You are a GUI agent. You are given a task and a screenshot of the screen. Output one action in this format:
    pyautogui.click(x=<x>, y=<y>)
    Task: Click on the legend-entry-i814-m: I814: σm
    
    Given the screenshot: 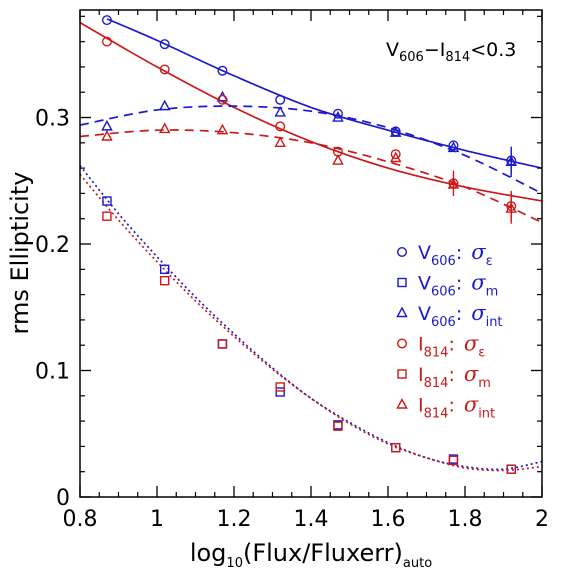 What is the action you would take?
    pyautogui.click(x=444, y=376)
    